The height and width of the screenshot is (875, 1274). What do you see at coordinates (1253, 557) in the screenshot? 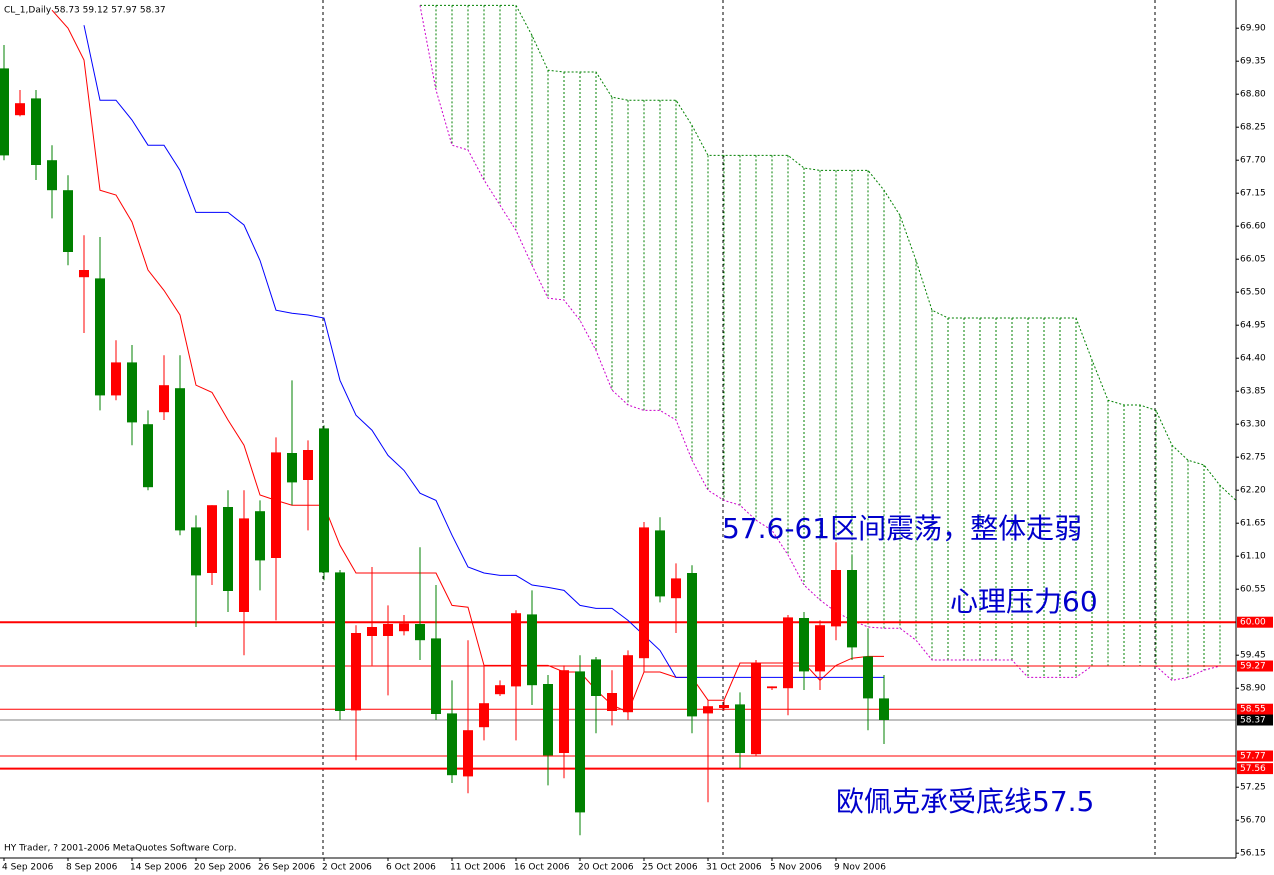
I see `y-tick-label: 61.10` at bounding box center [1253, 557].